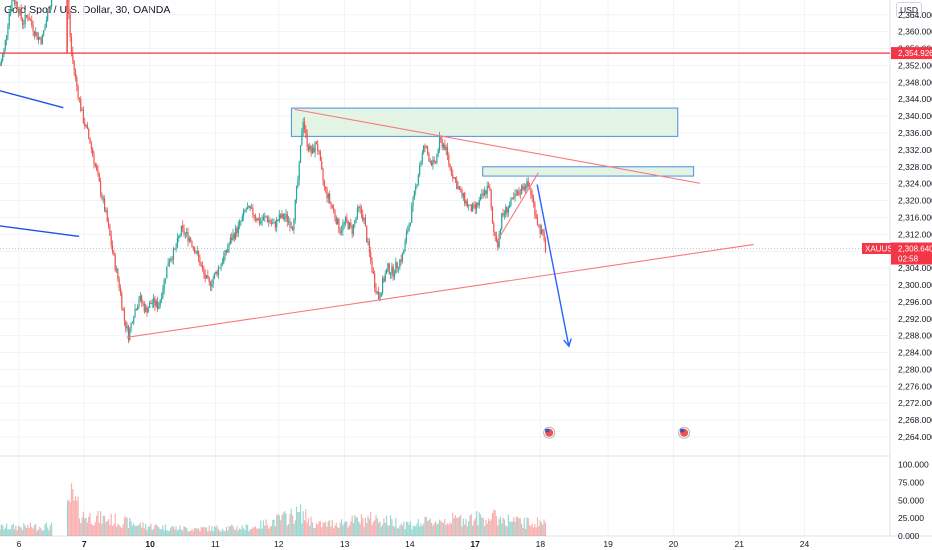 This screenshot has height=550, width=932. I want to click on us-flag-canton, so click(547, 430).